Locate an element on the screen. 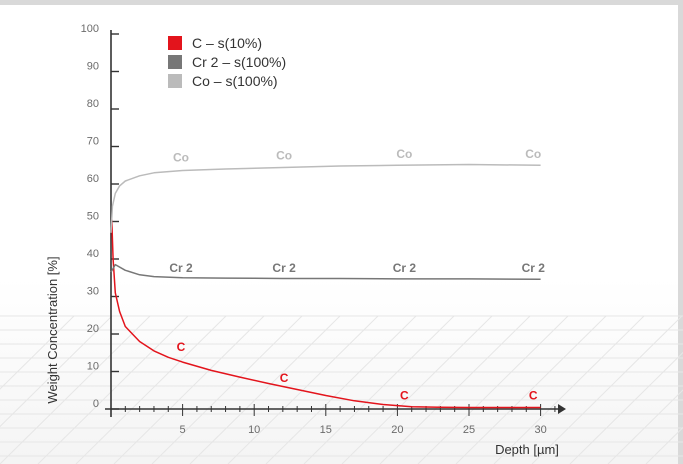 The height and width of the screenshot is (464, 683). y-tick-label: 80 is located at coordinates (93, 104).